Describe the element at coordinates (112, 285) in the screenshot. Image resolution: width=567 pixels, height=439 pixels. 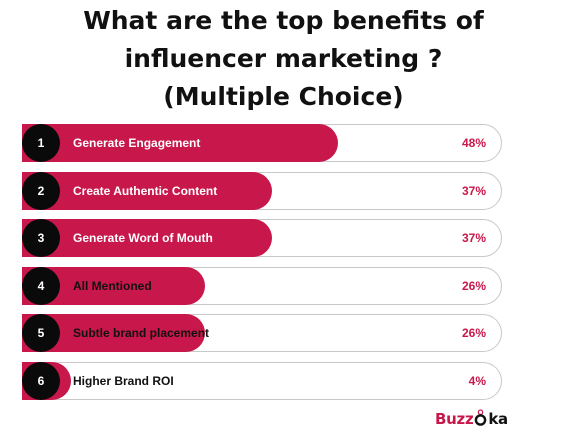
I see `bar-label: All Mentioned` at that location.